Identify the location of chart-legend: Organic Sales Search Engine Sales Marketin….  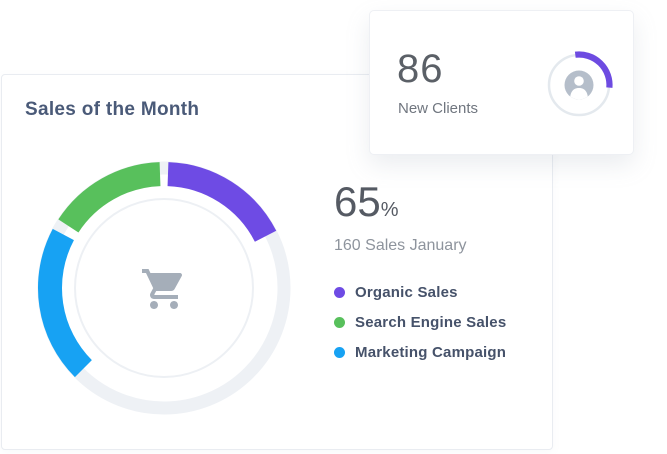
(420, 322).